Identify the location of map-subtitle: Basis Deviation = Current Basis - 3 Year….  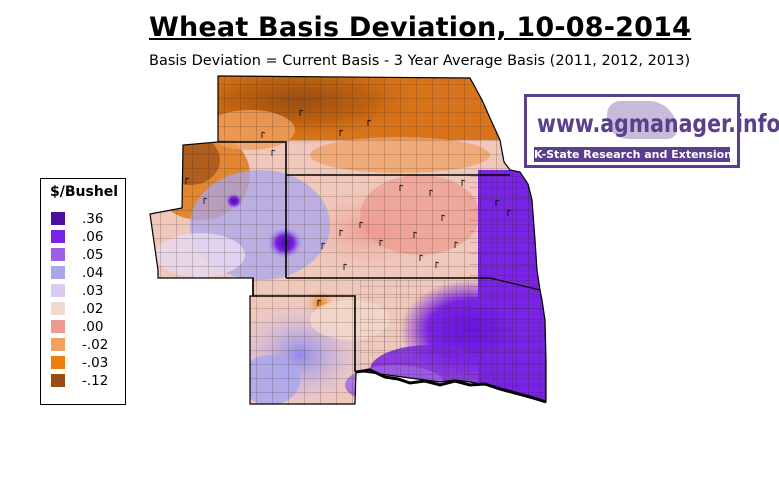
(420, 61).